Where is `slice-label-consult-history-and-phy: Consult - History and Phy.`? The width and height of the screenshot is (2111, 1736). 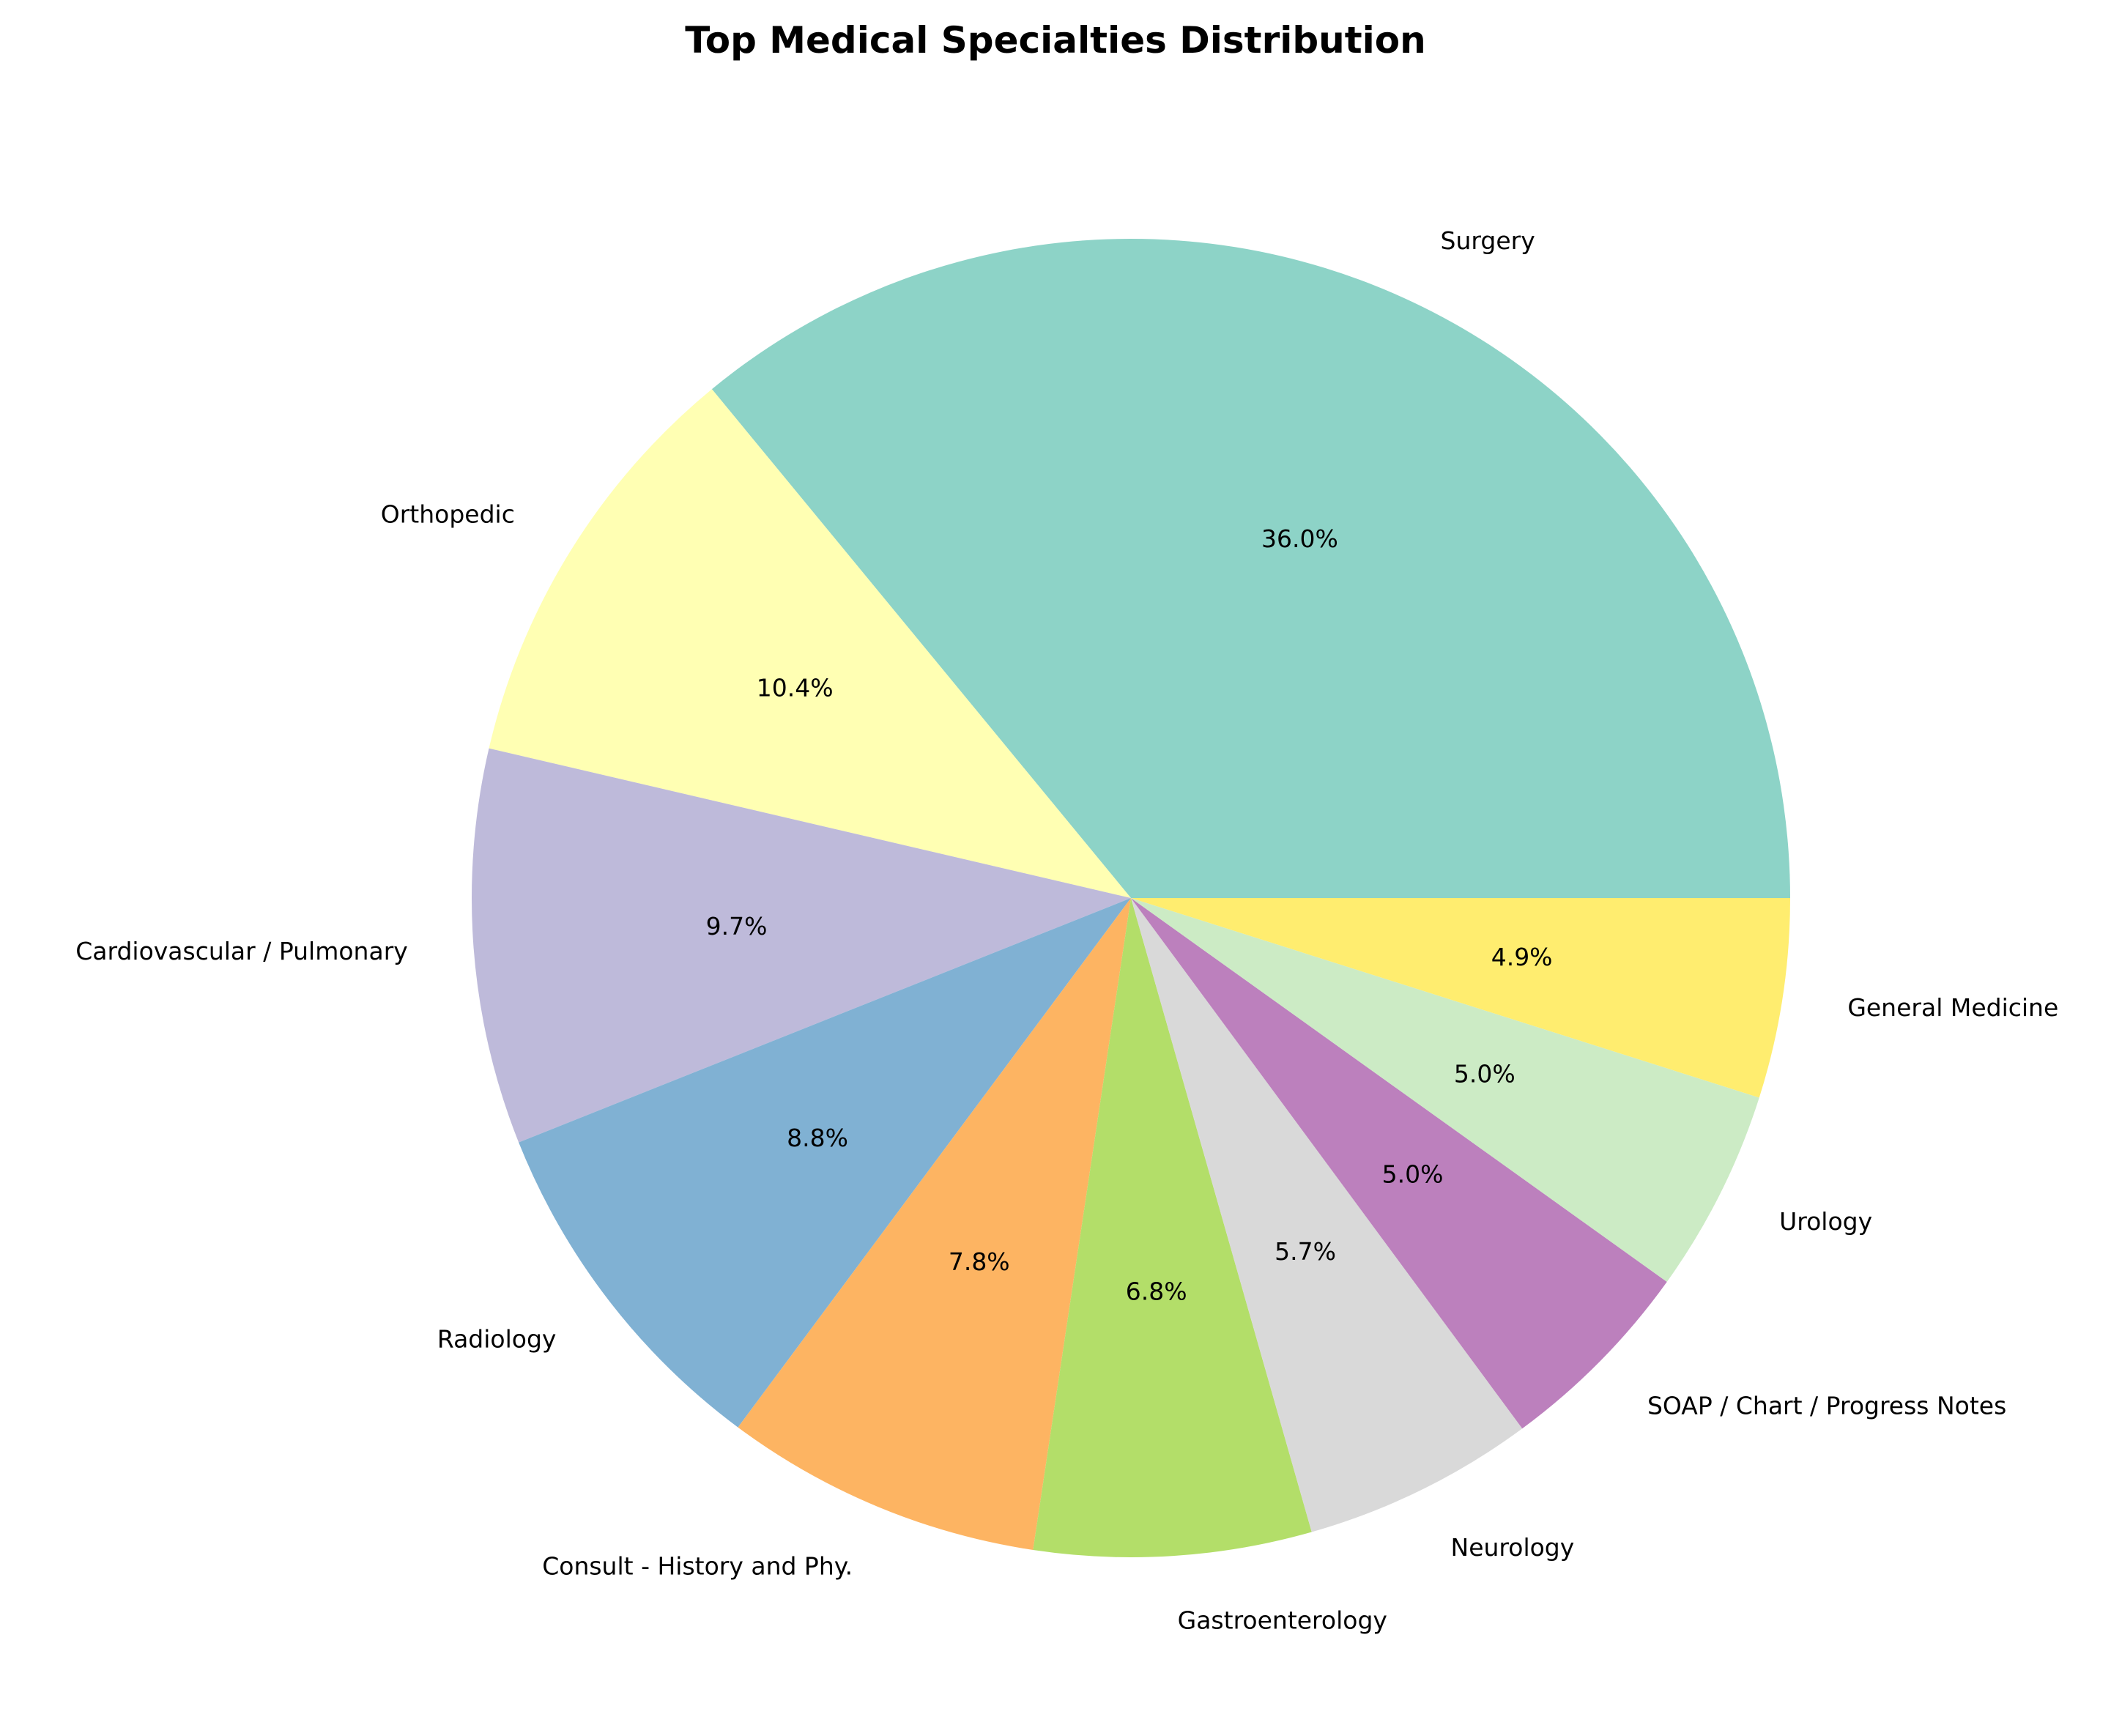 slice-label-consult-history-and-phy: Consult - History and Phy. is located at coordinates (697, 1567).